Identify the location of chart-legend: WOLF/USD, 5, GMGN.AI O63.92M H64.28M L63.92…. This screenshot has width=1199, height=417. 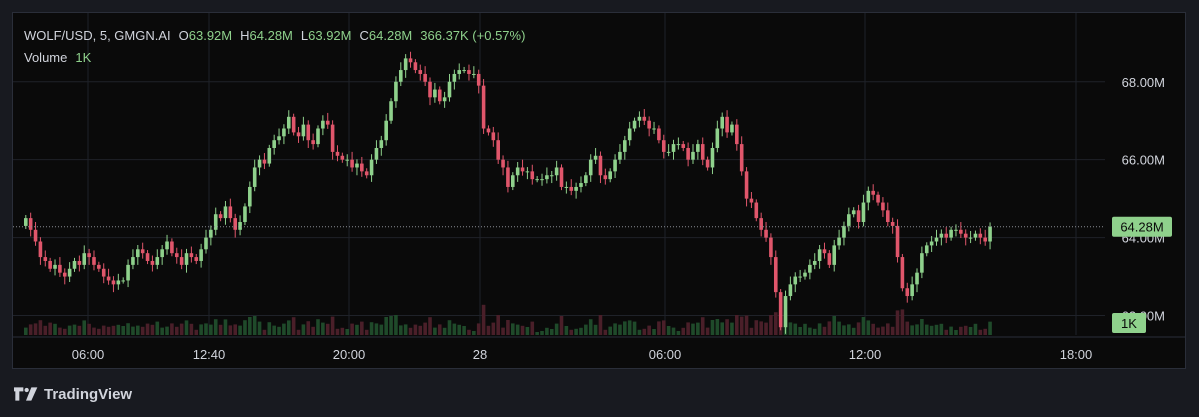
(278, 47).